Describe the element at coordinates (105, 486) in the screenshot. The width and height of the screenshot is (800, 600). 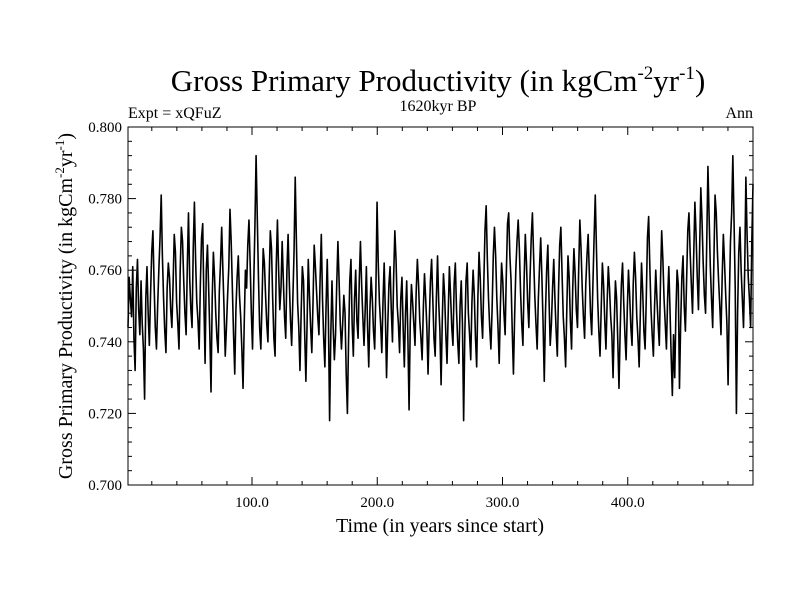
I see `y-tick-label: 0.700` at that location.